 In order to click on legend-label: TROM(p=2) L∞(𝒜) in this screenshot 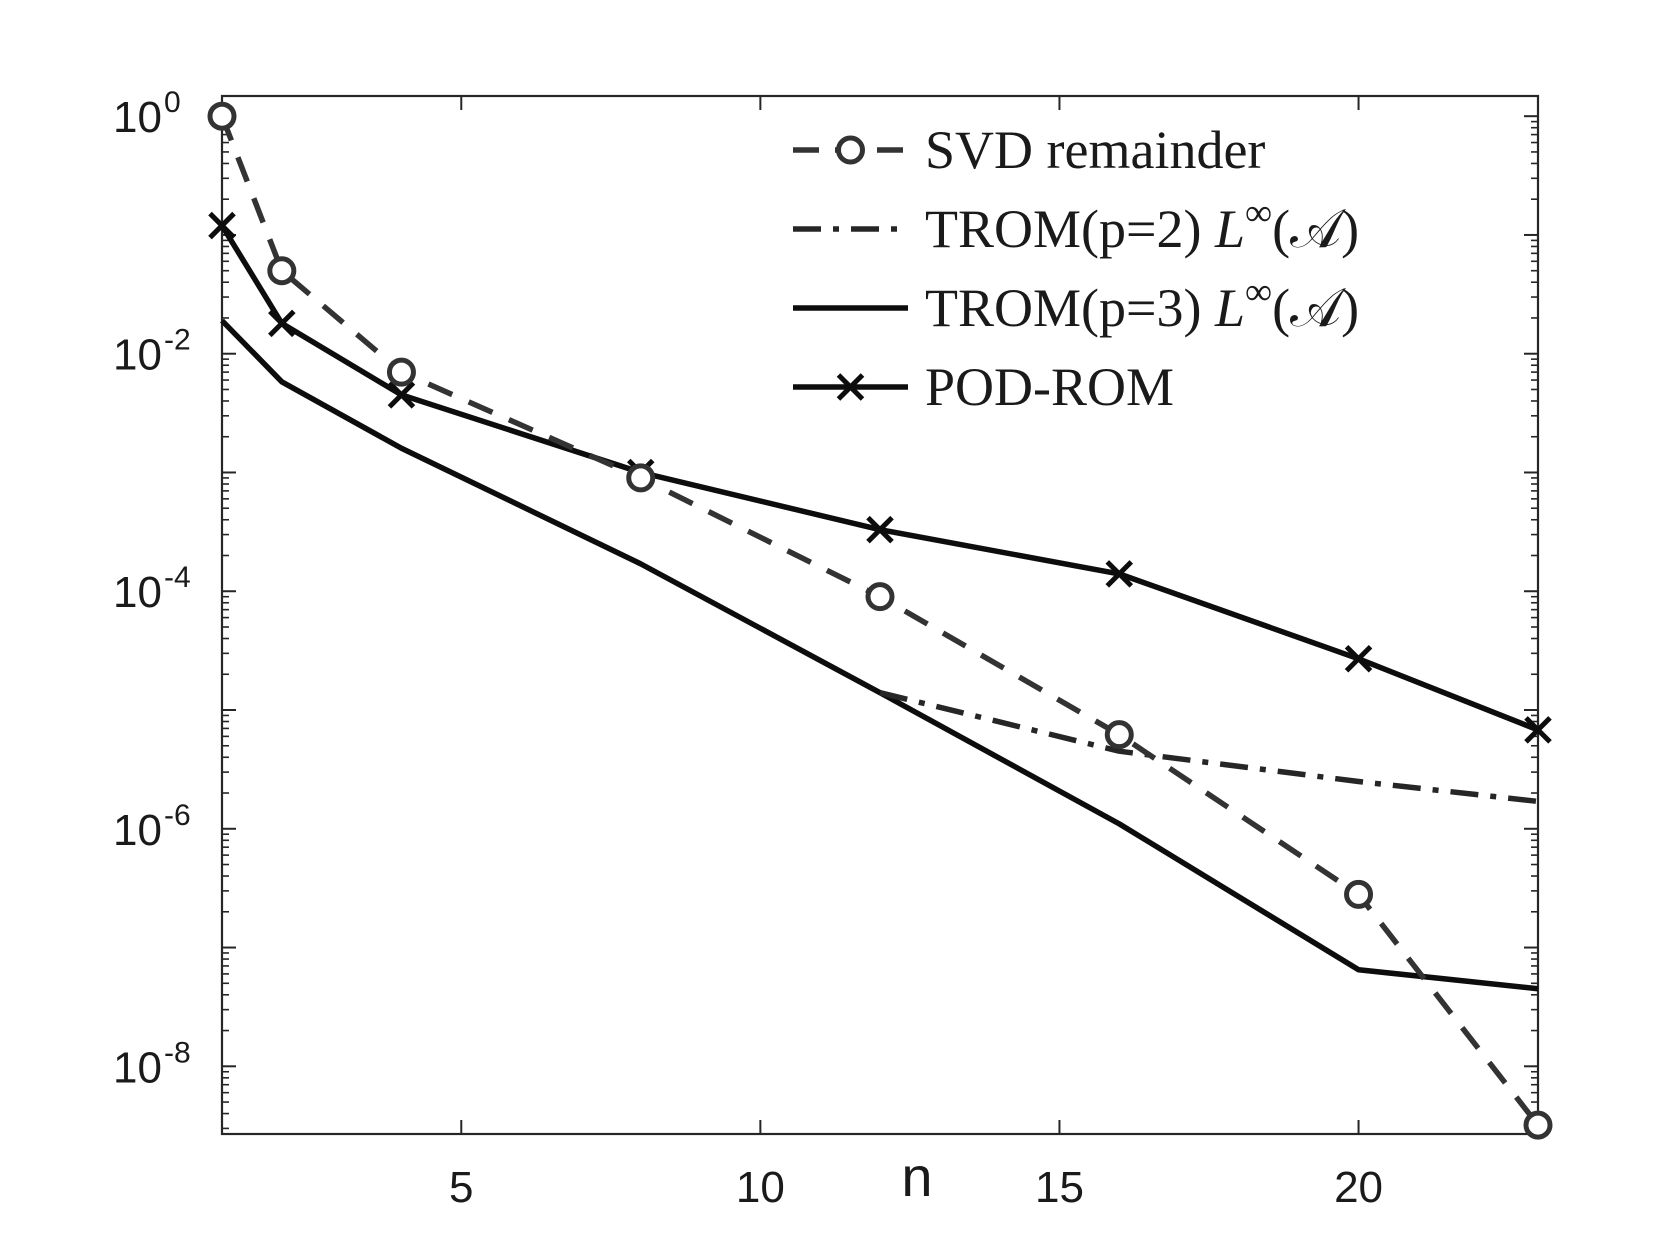, I will do `click(1142, 225)`.